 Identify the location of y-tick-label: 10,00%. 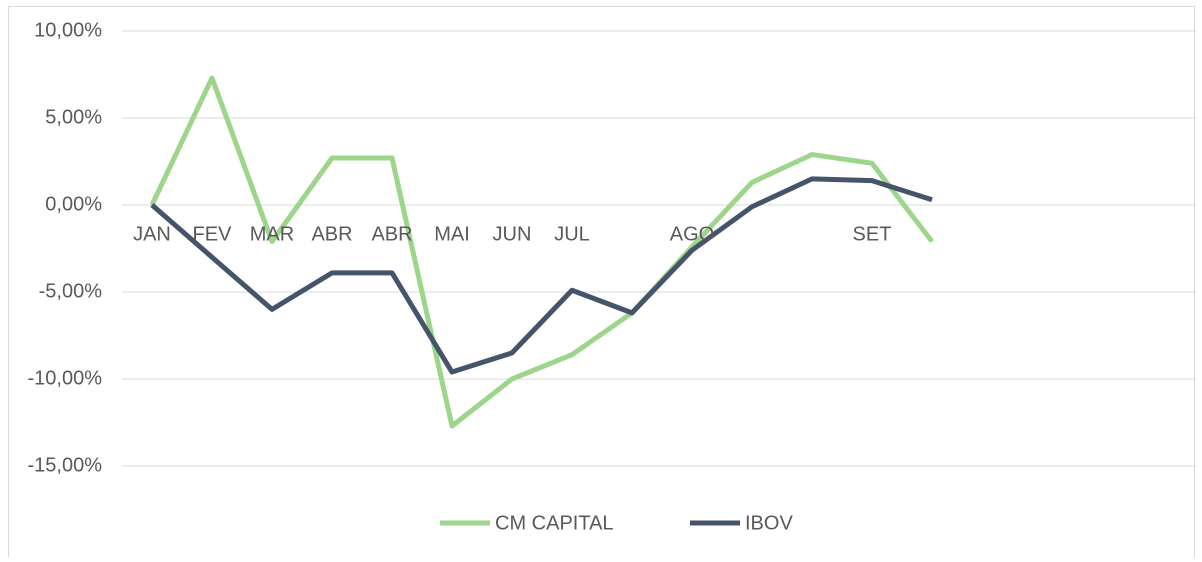
(68, 30).